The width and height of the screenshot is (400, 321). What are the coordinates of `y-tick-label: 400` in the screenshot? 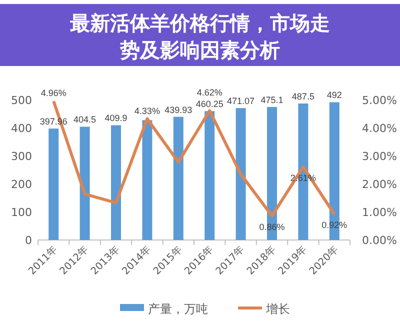 It's located at (21, 128).